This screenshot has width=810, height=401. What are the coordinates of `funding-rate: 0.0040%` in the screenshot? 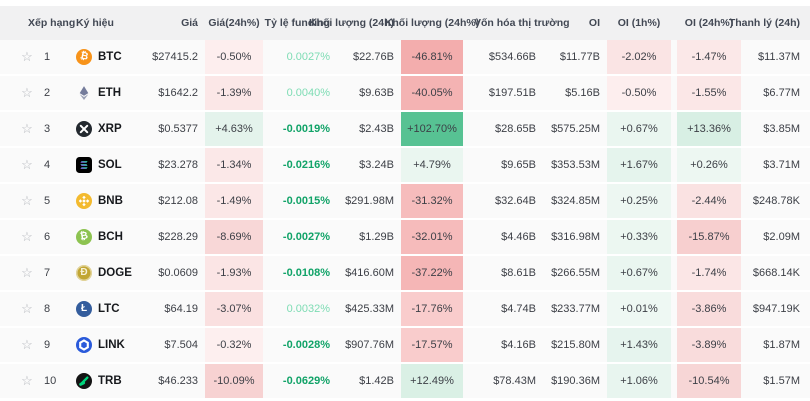 It's located at (308, 93).